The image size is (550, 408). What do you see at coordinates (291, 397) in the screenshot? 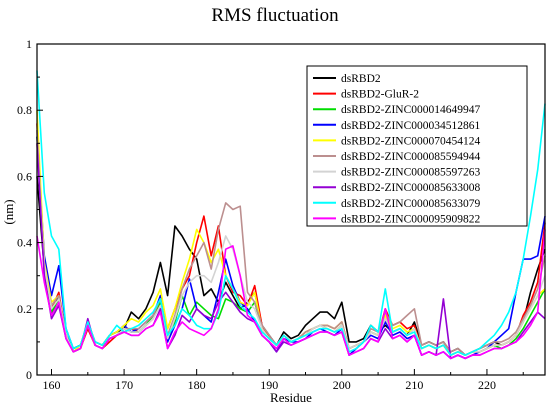
I see `x-axis-label: Residue` at bounding box center [291, 397].